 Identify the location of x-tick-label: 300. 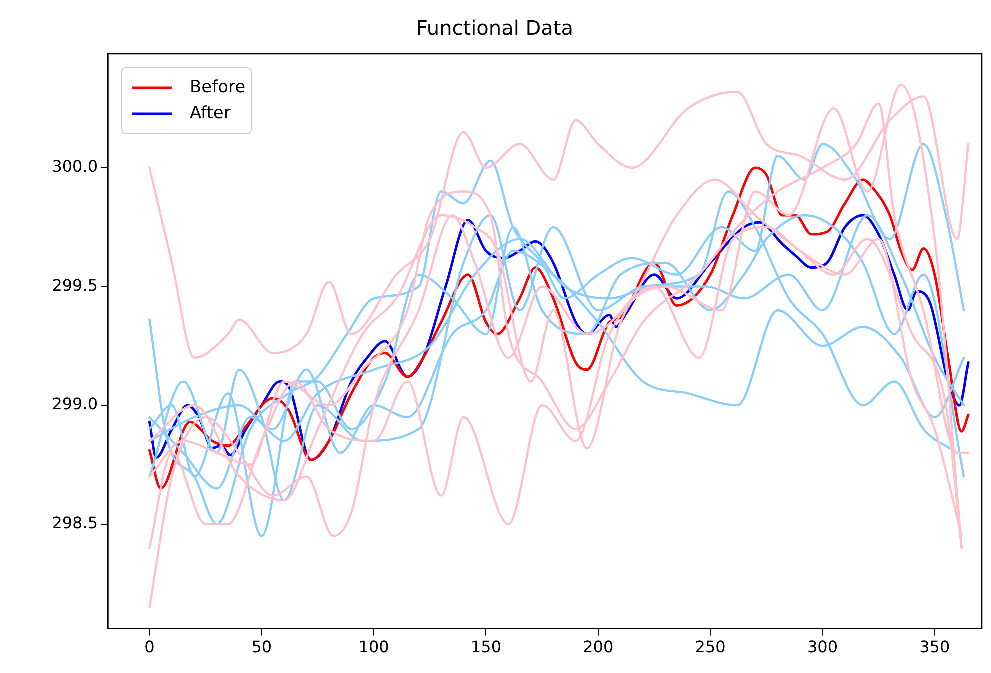
(822, 647).